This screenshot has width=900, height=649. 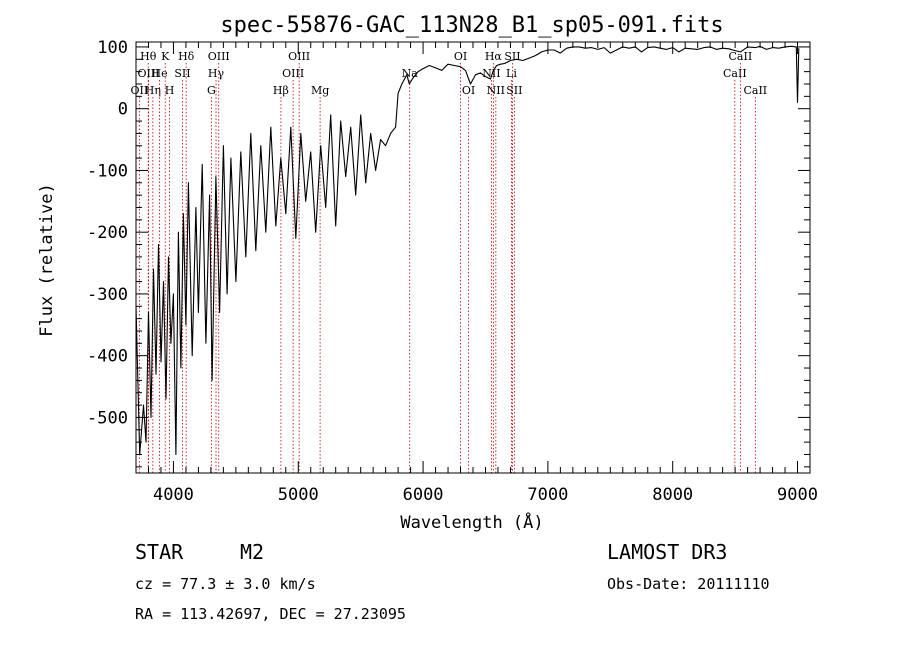 I want to click on x-tick-label: 5000, so click(x=298, y=495).